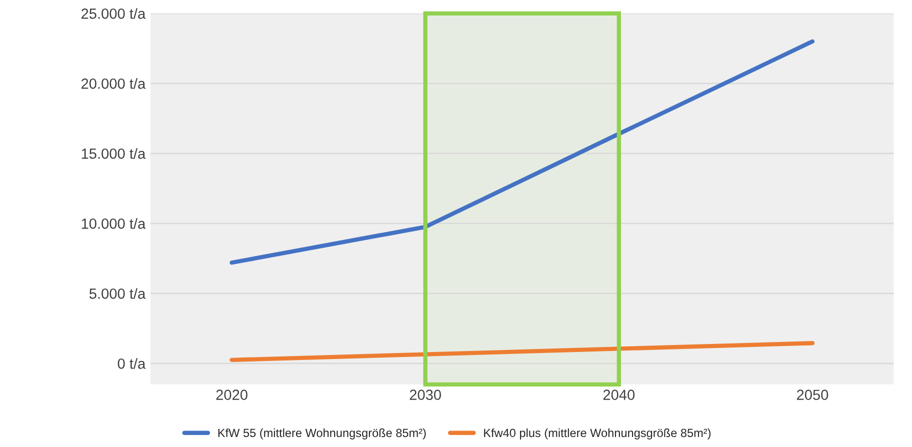  What do you see at coordinates (117, 293) in the screenshot?
I see `y-tick-label: 5.000 t/a` at bounding box center [117, 293].